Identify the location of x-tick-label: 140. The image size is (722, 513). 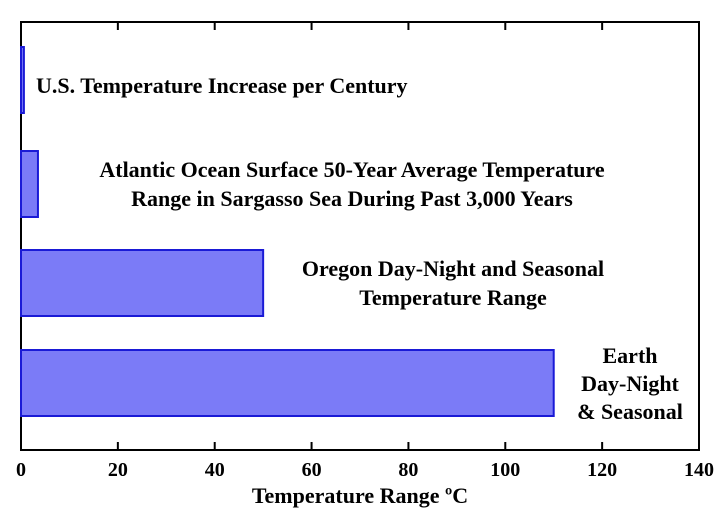
(699, 470).